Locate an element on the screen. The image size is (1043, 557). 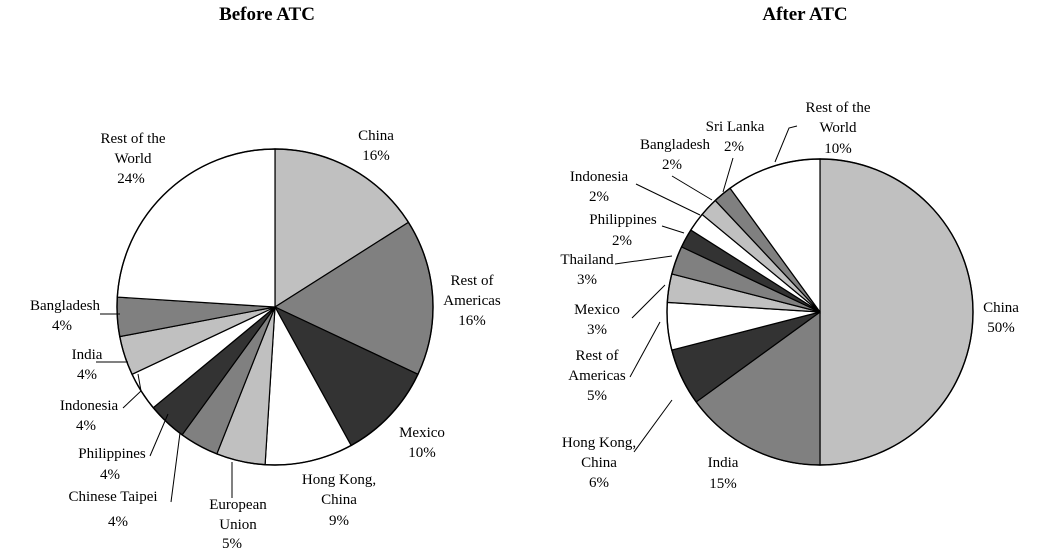
chart-title-before: Before ATC is located at coordinates (267, 14).